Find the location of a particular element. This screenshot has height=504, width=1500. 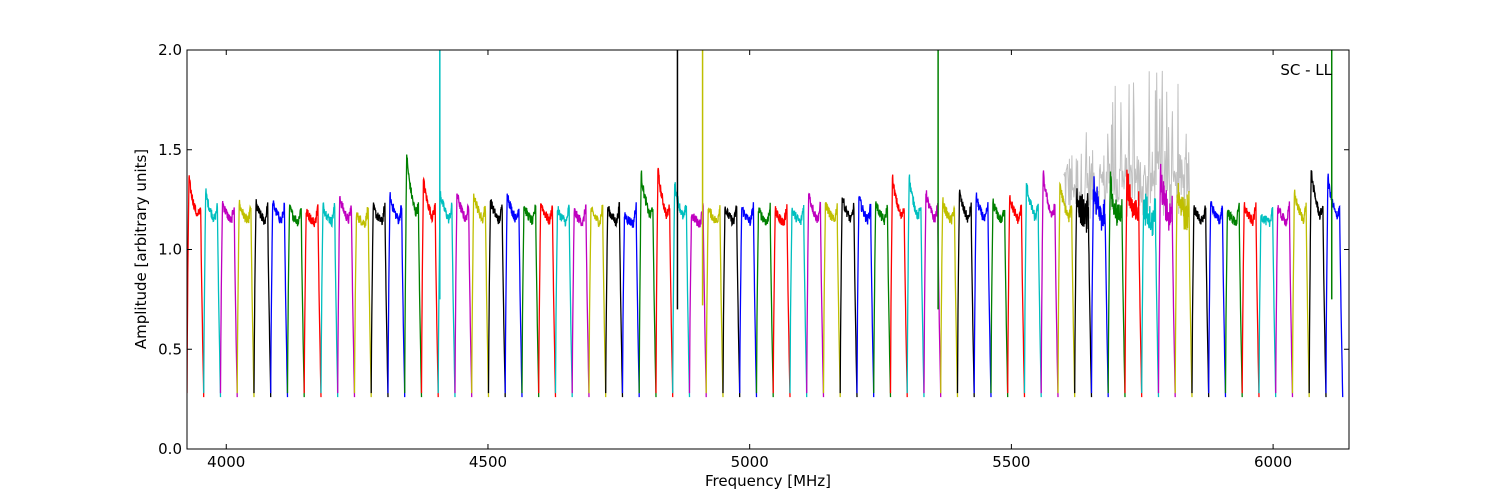

raw-spectrum-trace is located at coordinates (1126, 145).